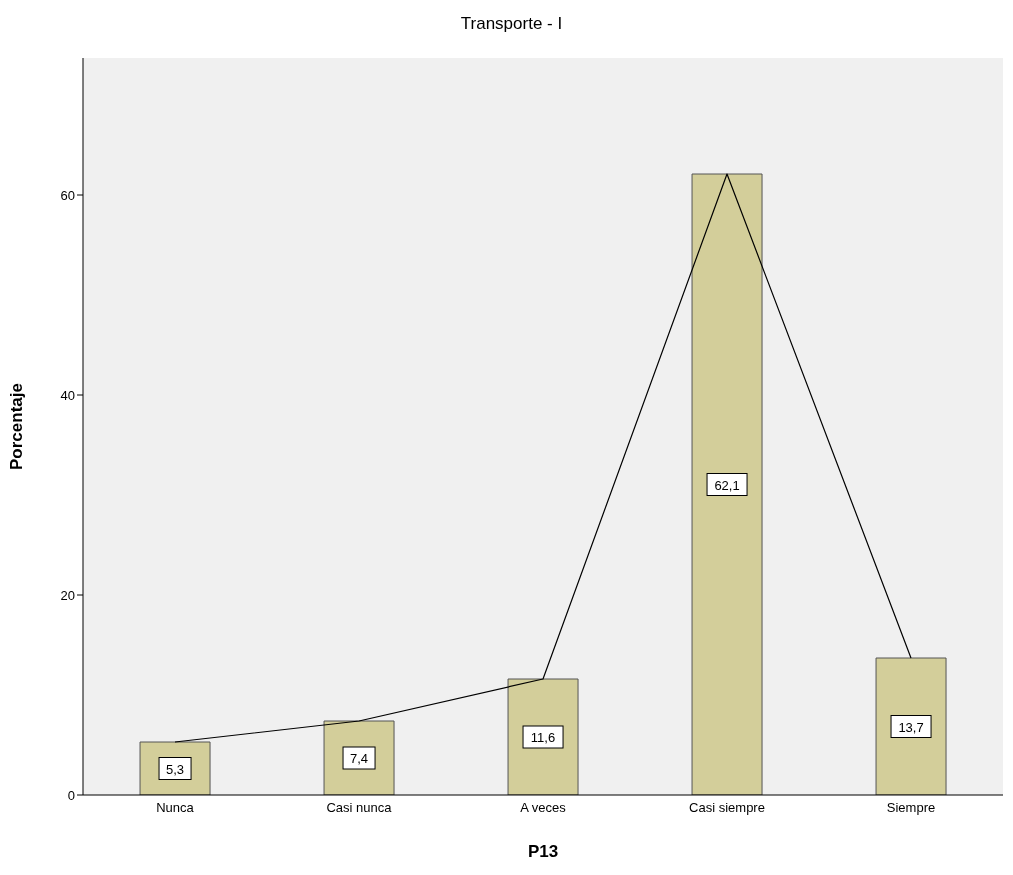 The height and width of the screenshot is (875, 1013). I want to click on data-label: 7,4, so click(359, 758).